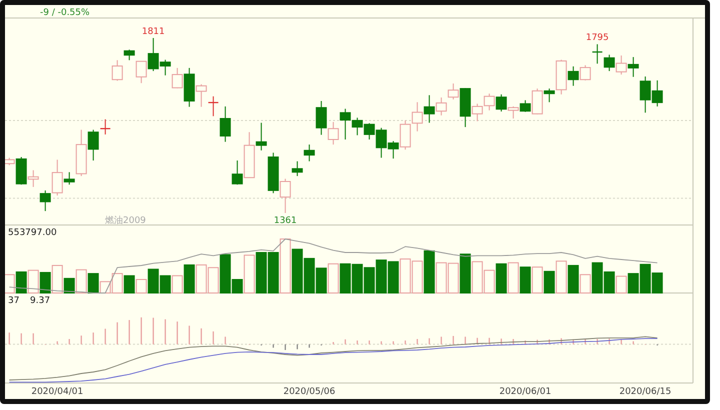  I want to click on annotation: 1811, so click(153, 32).